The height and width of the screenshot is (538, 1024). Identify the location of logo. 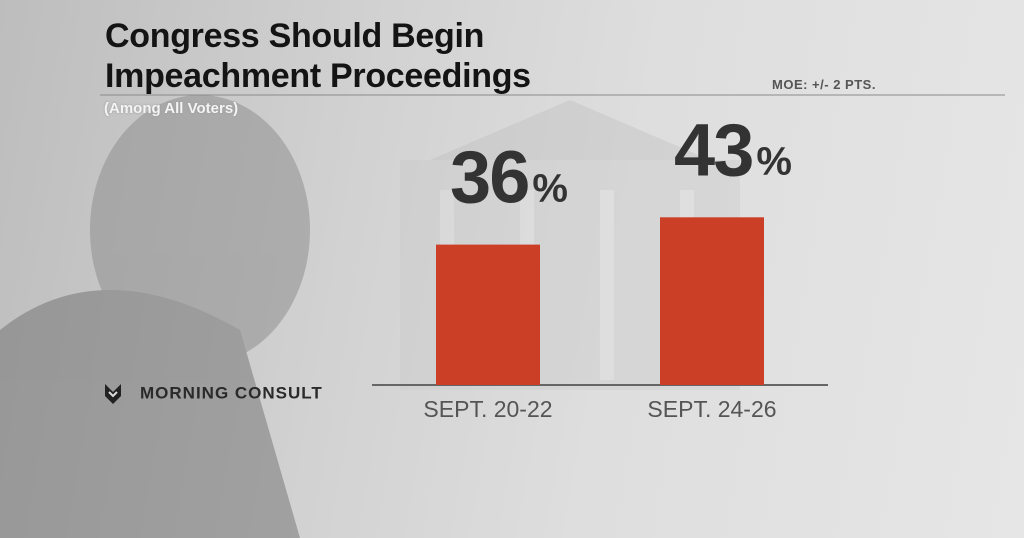
(113, 394).